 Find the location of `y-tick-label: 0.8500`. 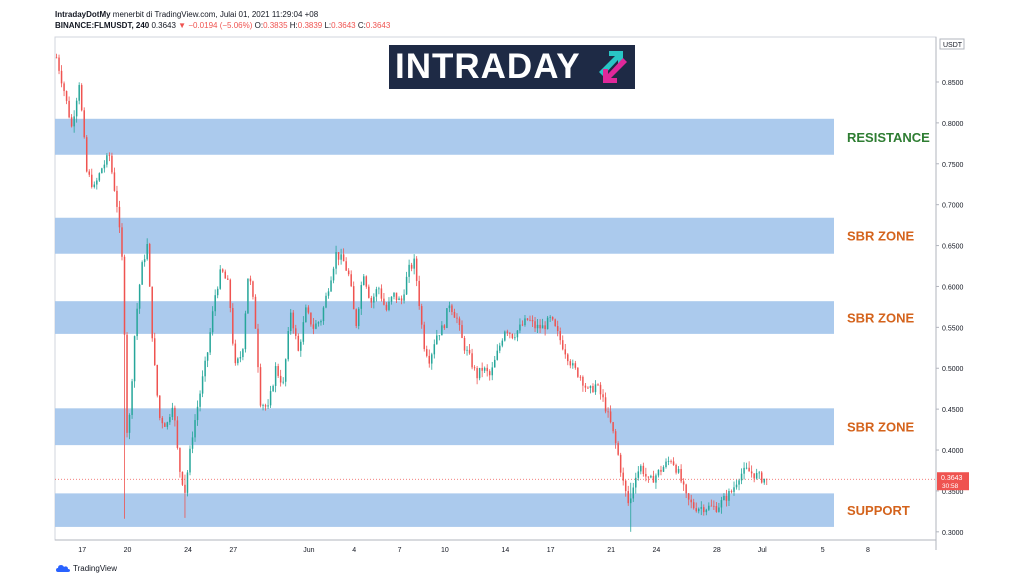

y-tick-label: 0.8500 is located at coordinates (953, 83).